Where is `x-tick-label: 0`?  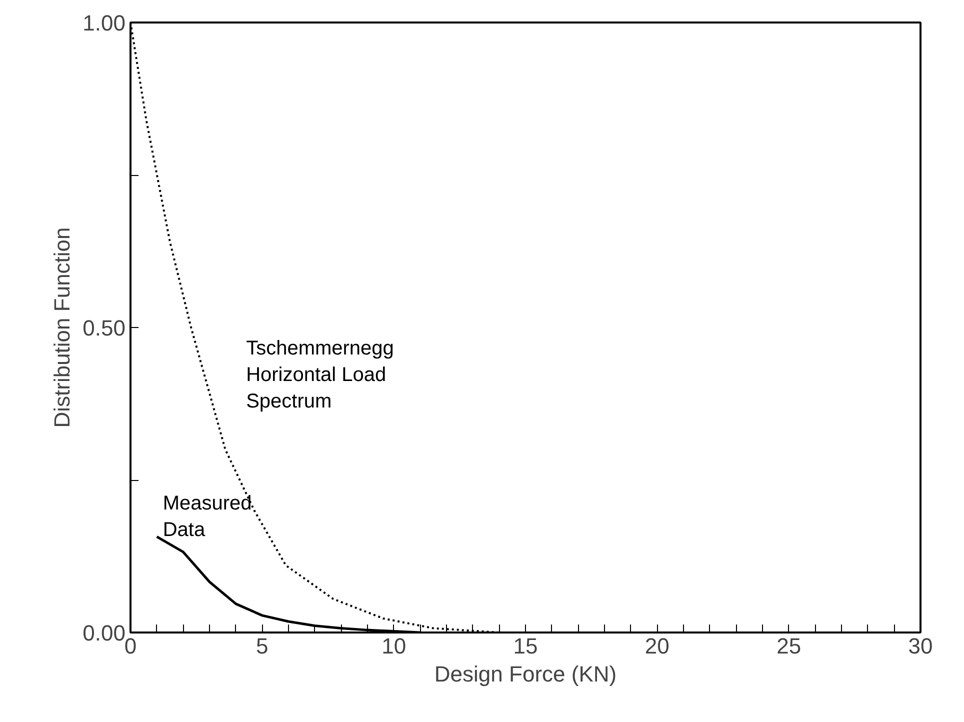
x-tick-label: 0 is located at coordinates (130, 646).